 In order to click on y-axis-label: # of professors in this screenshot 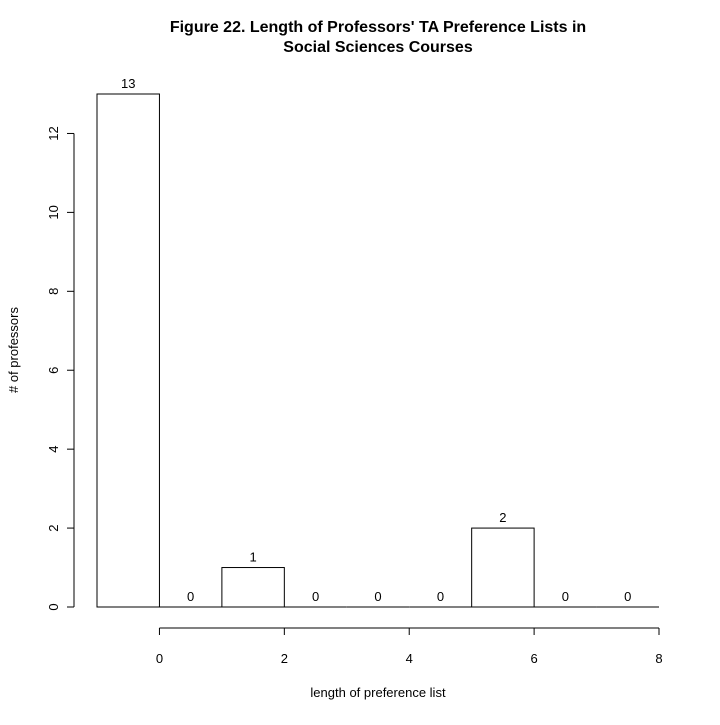, I will do `click(13, 350)`.